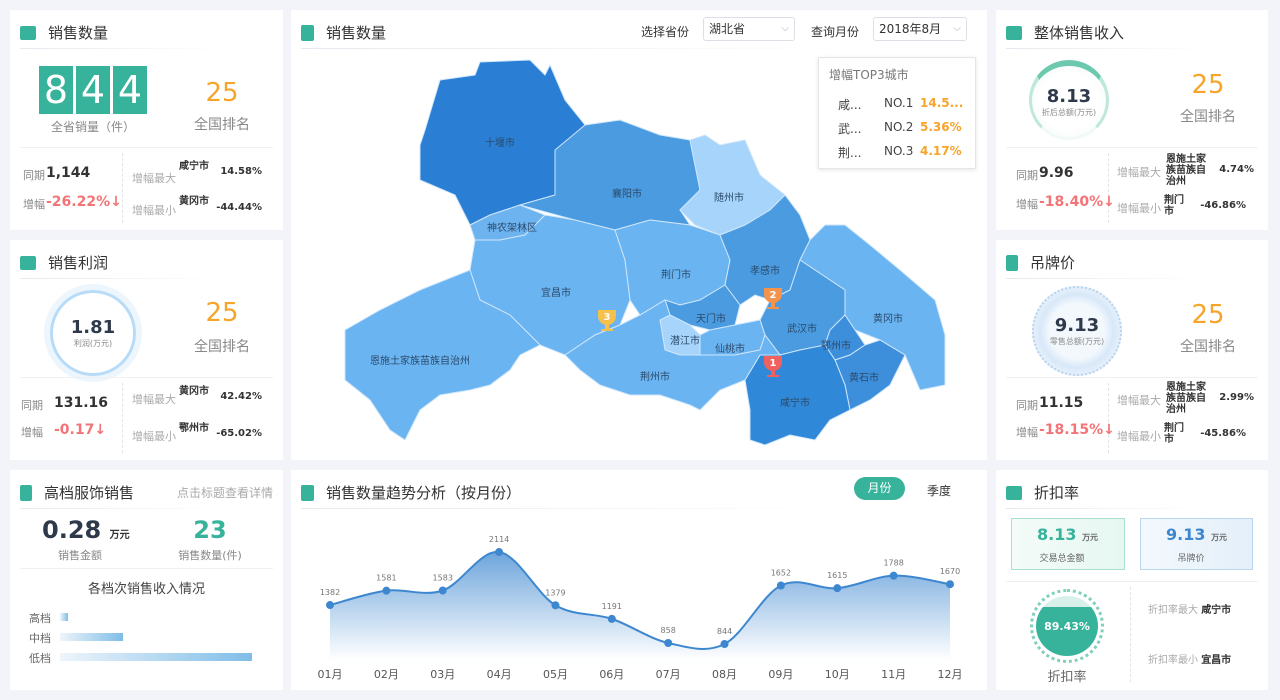 The height and width of the screenshot is (700, 1280). What do you see at coordinates (32, 432) in the screenshot?
I see `growth-label: 增幅` at bounding box center [32, 432].